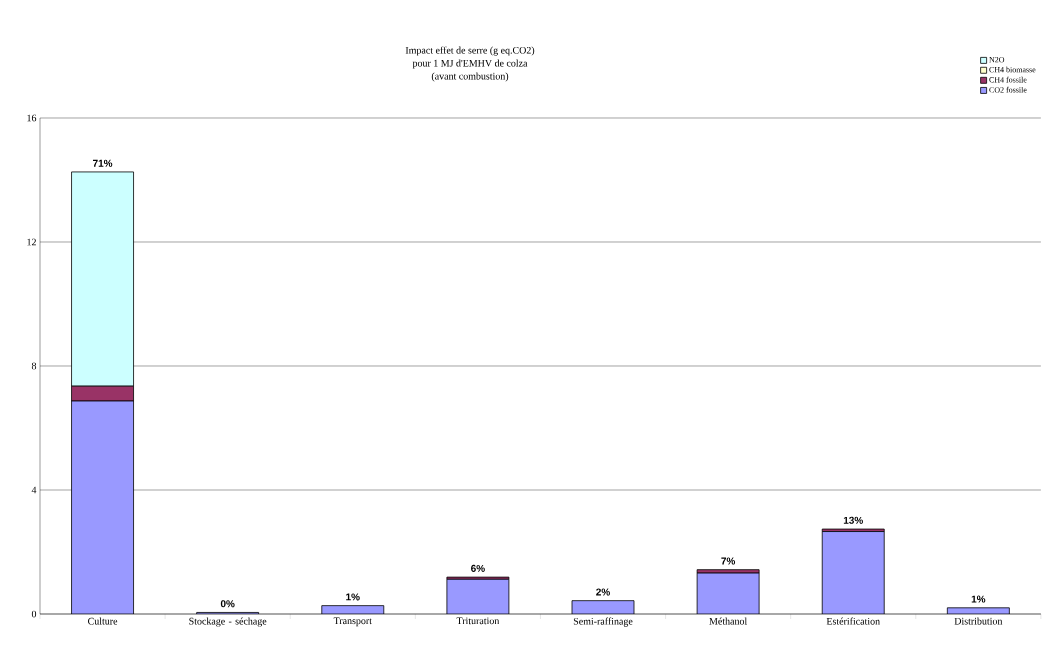 The height and width of the screenshot is (663, 1056). I want to click on chart-subtitle: pour 1 MJ d'EMHV de colza, so click(470, 64).